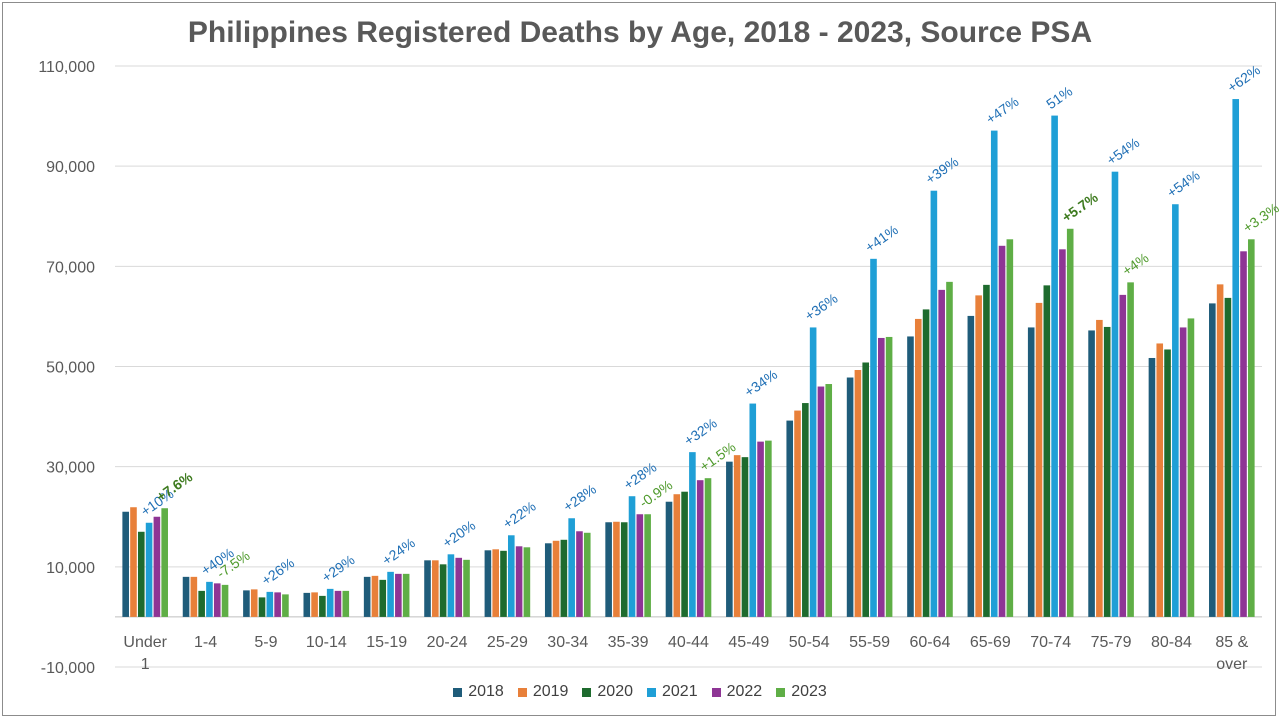 This screenshot has height=720, width=1280. Describe the element at coordinates (688, 642) in the screenshot. I see `x-tick-label: 40-44` at that location.